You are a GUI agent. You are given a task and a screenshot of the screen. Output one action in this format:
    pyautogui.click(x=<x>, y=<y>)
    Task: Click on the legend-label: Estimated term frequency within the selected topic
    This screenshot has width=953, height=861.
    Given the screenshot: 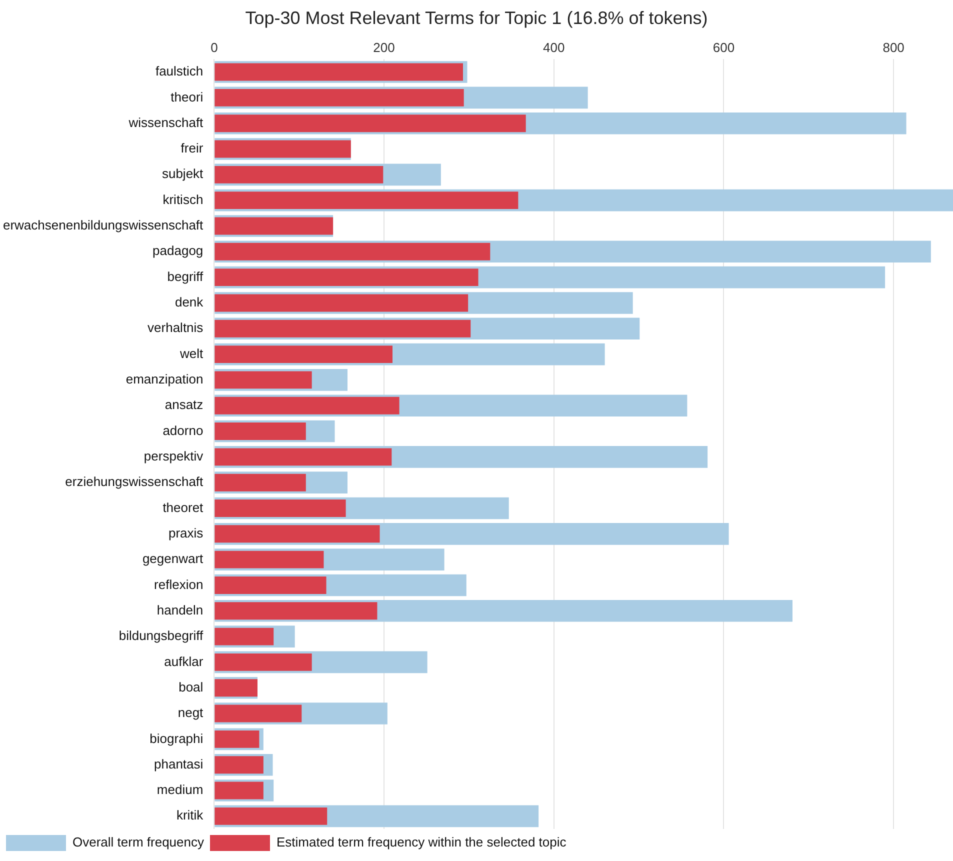 What is the action you would take?
    pyautogui.click(x=421, y=842)
    